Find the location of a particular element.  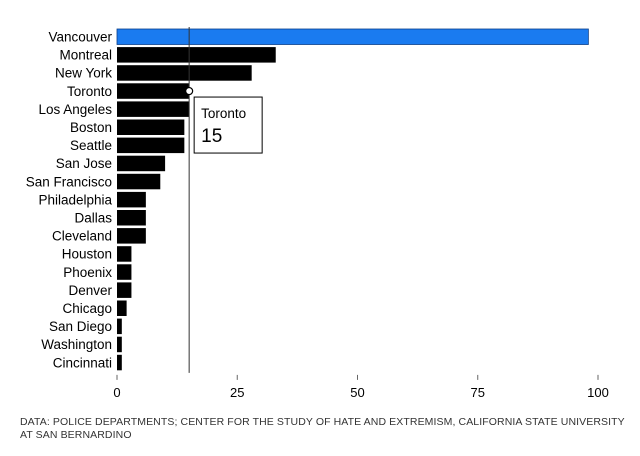

category-label-boston: Boston is located at coordinates (91, 127).